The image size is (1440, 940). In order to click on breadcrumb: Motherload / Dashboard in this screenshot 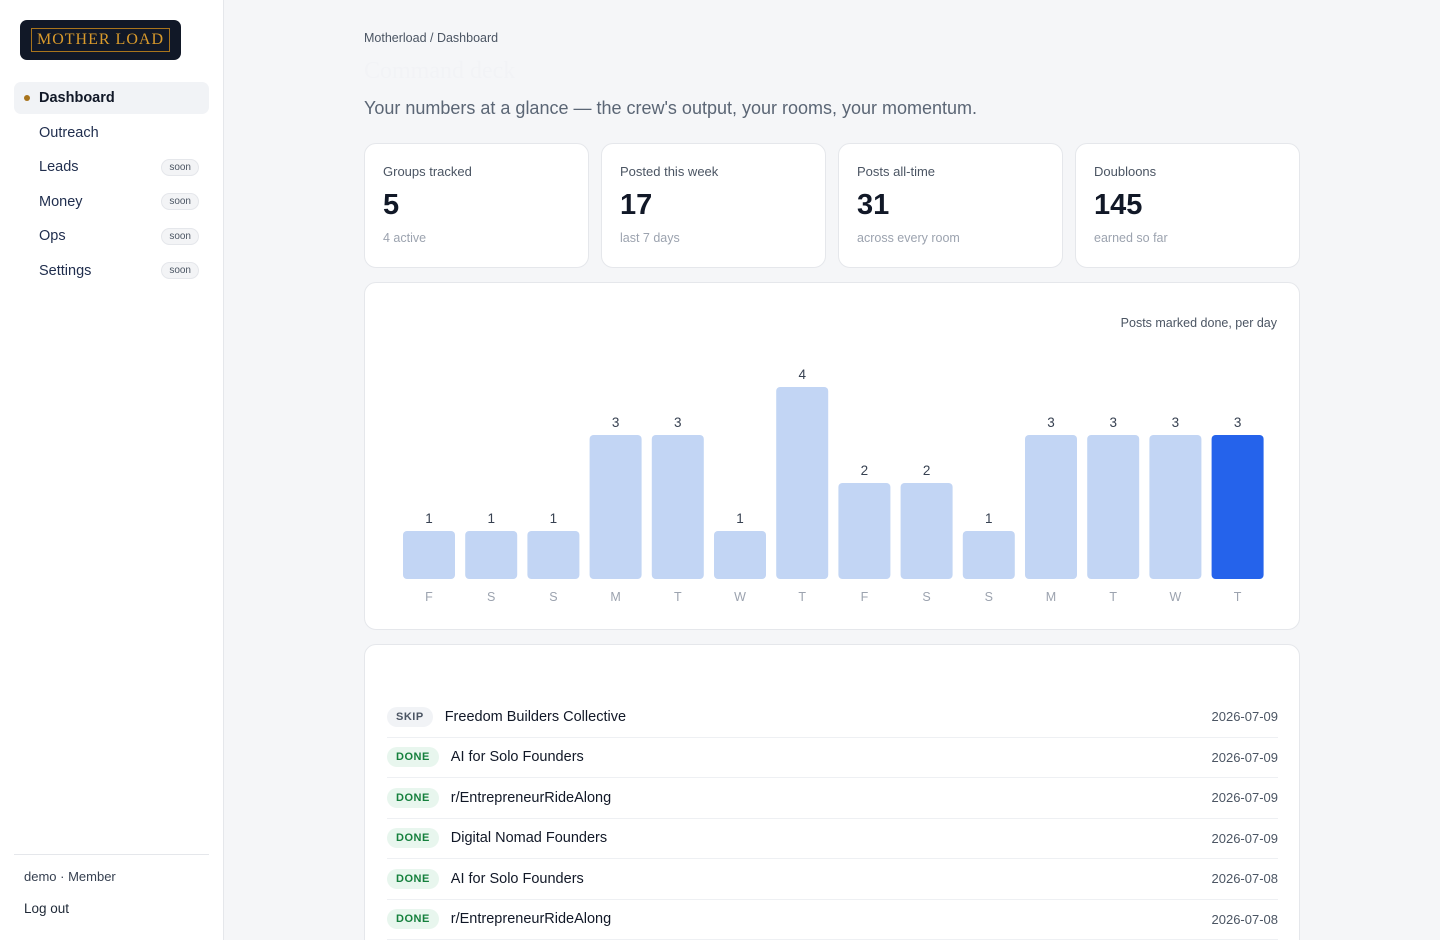, I will do `click(431, 38)`.